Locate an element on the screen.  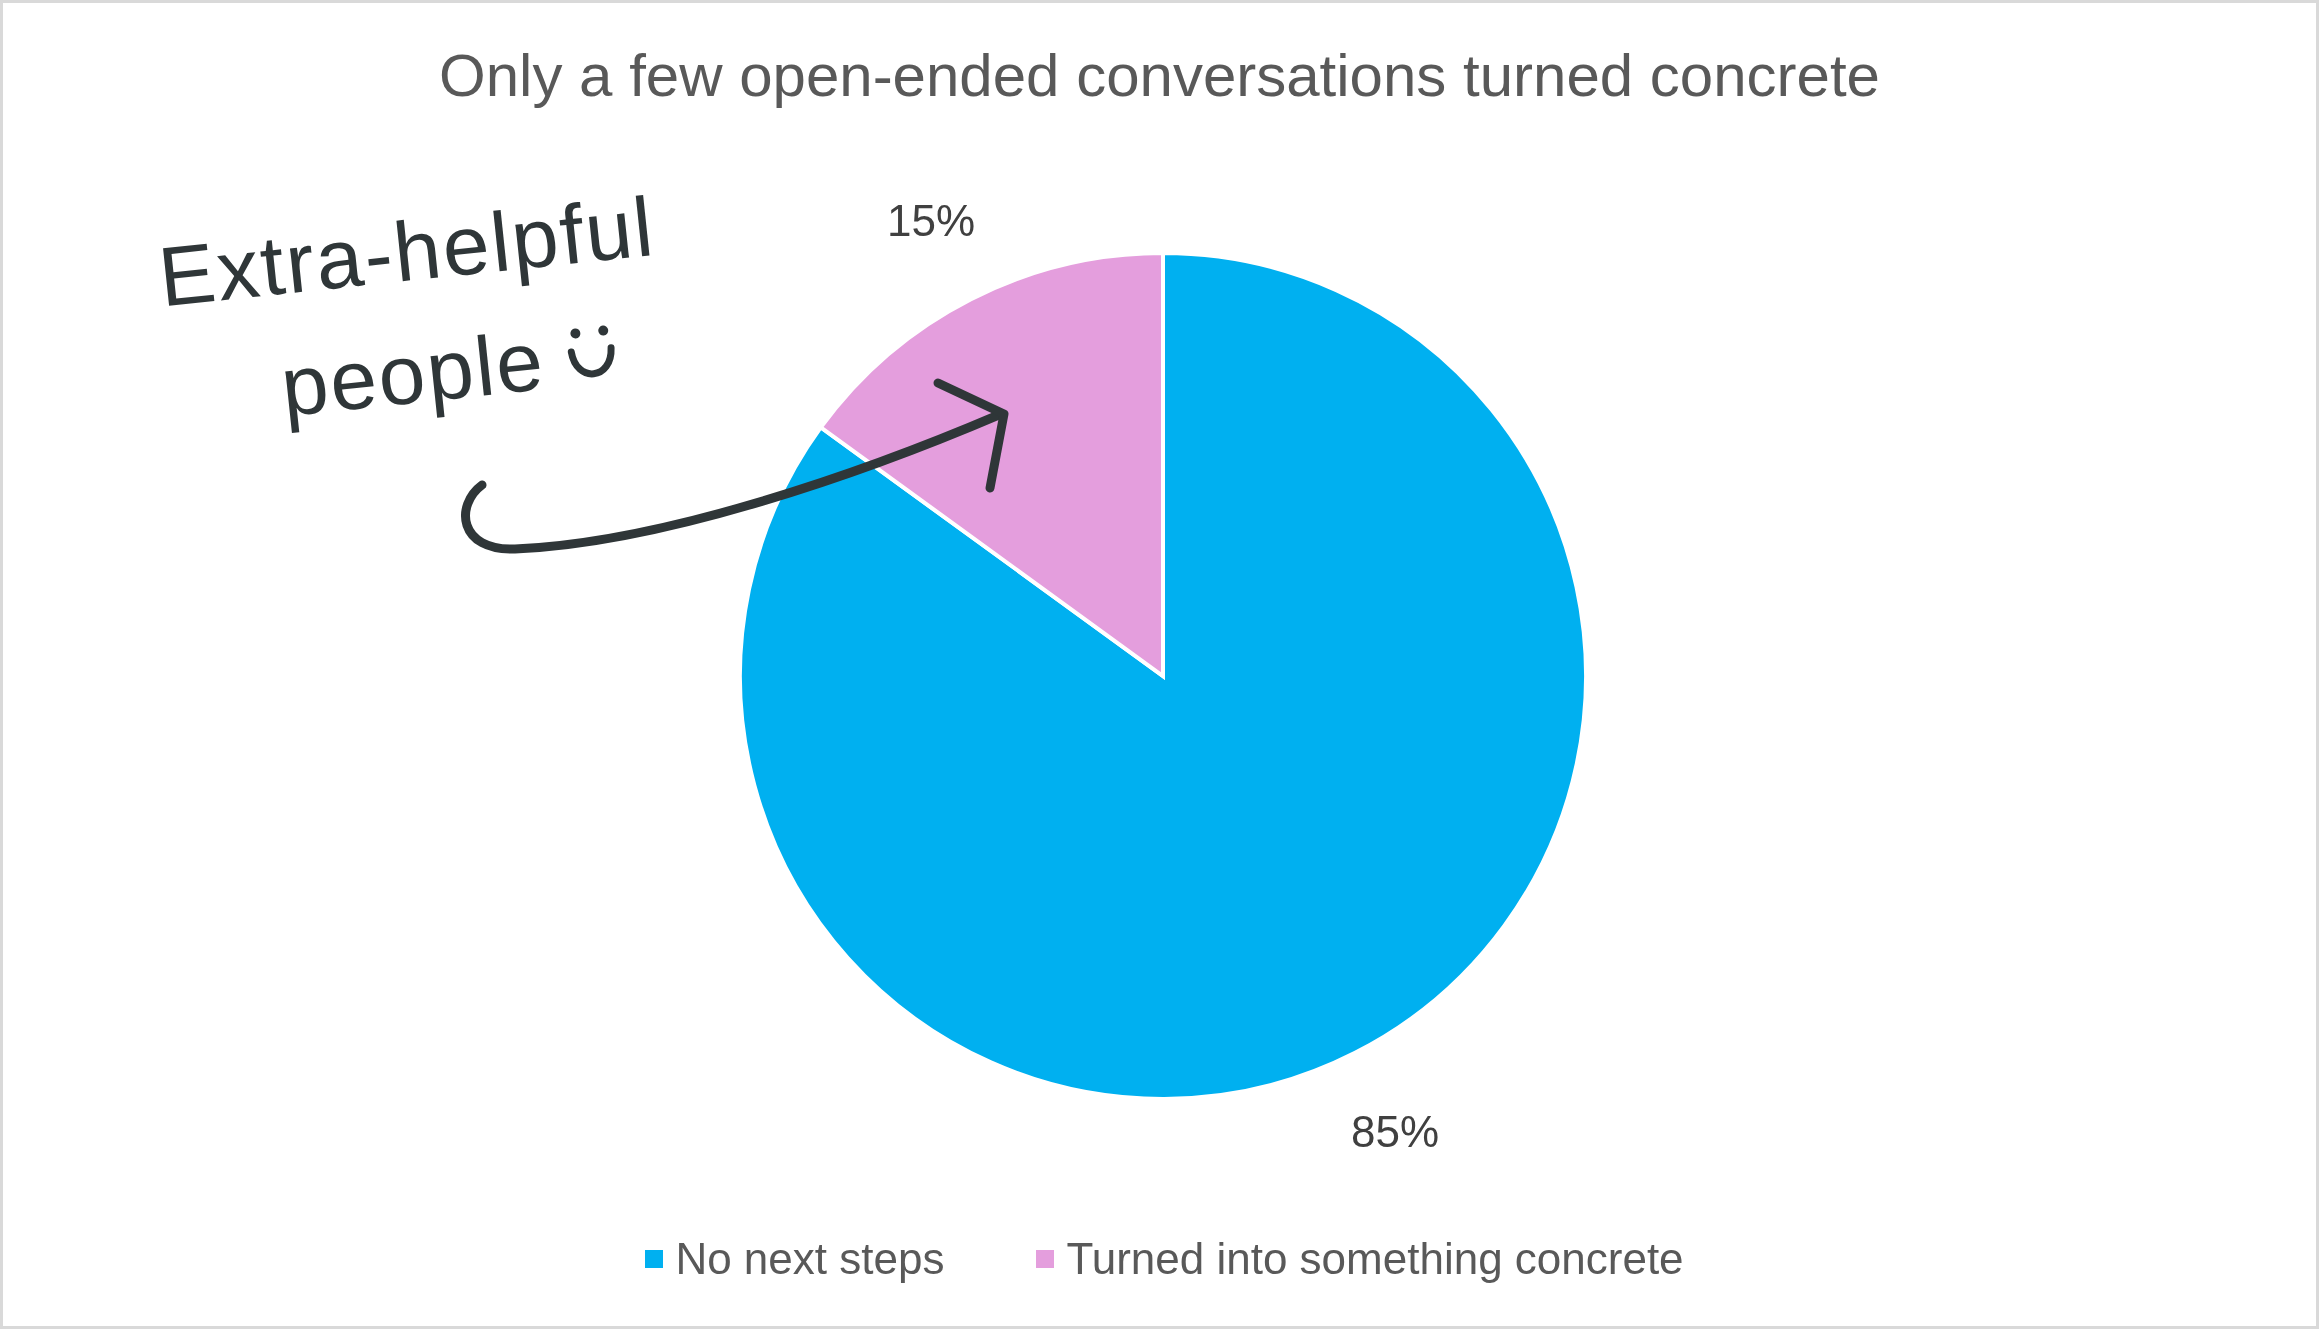
text: Extra-helpful people is located at coordinates (407, 306).